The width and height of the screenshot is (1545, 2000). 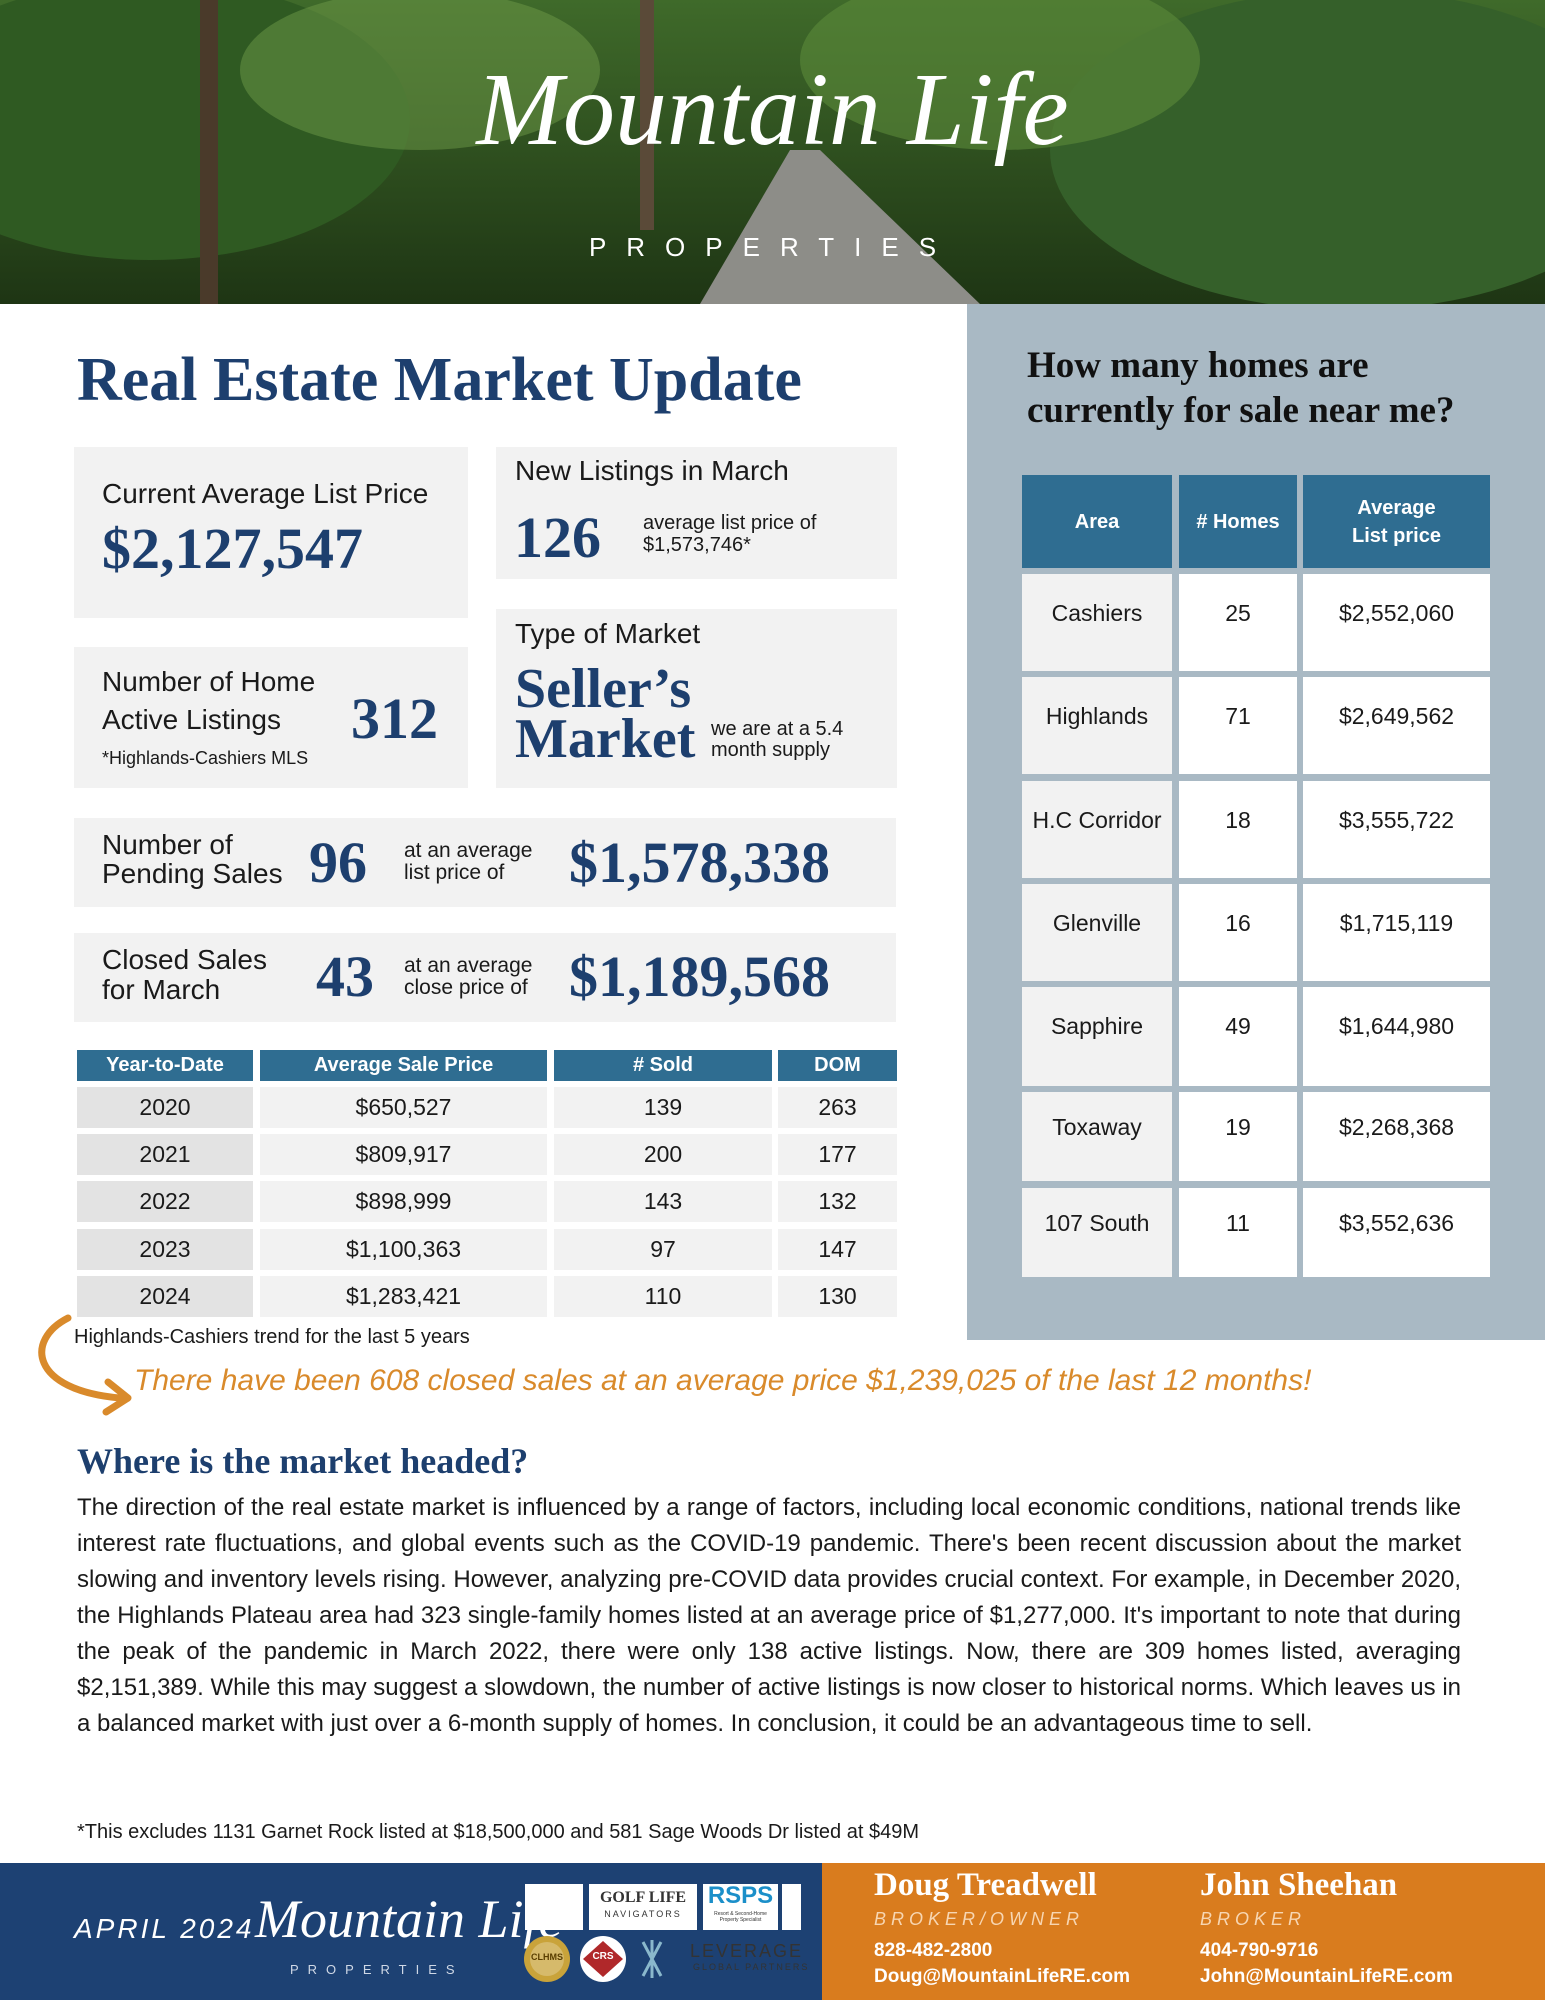 I want to click on stat-label: Active Listings, so click(x=191, y=719).